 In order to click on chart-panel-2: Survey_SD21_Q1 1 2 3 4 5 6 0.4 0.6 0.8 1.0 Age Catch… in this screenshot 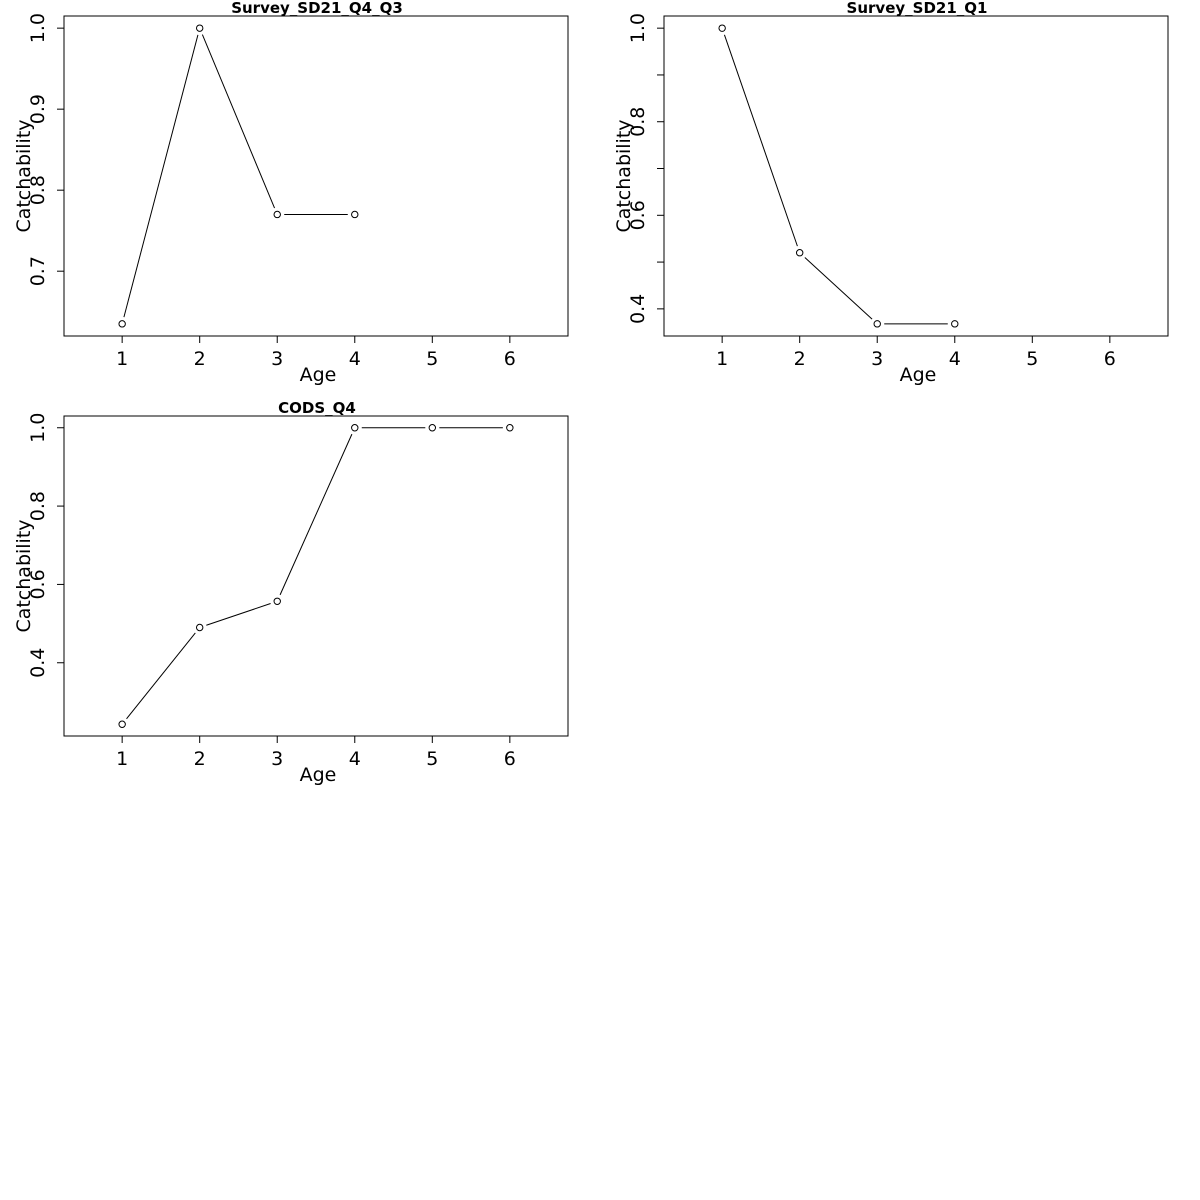, I will do `click(891, 193)`.